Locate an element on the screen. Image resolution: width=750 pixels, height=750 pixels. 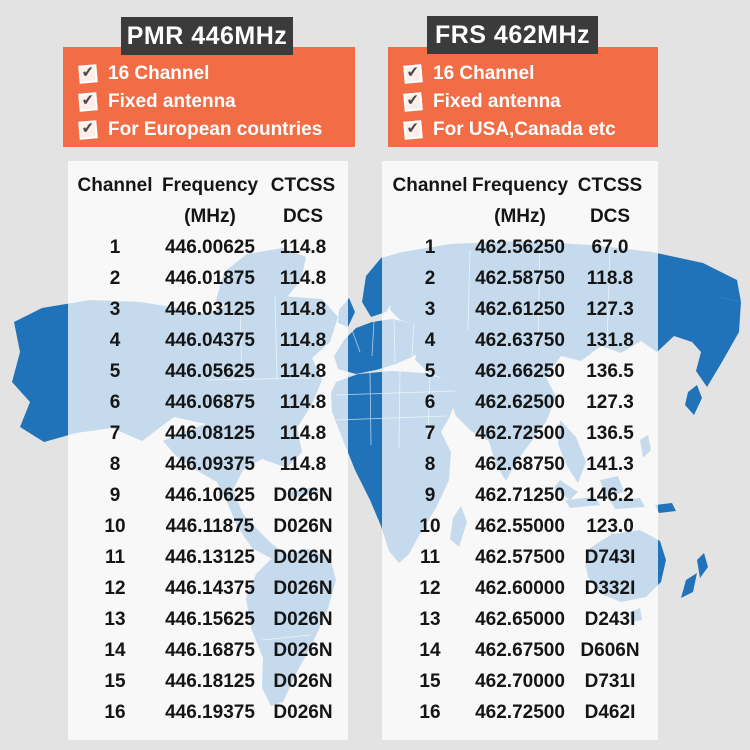
table-row: 1 462.56250 67.0 is located at coordinates (520, 247).